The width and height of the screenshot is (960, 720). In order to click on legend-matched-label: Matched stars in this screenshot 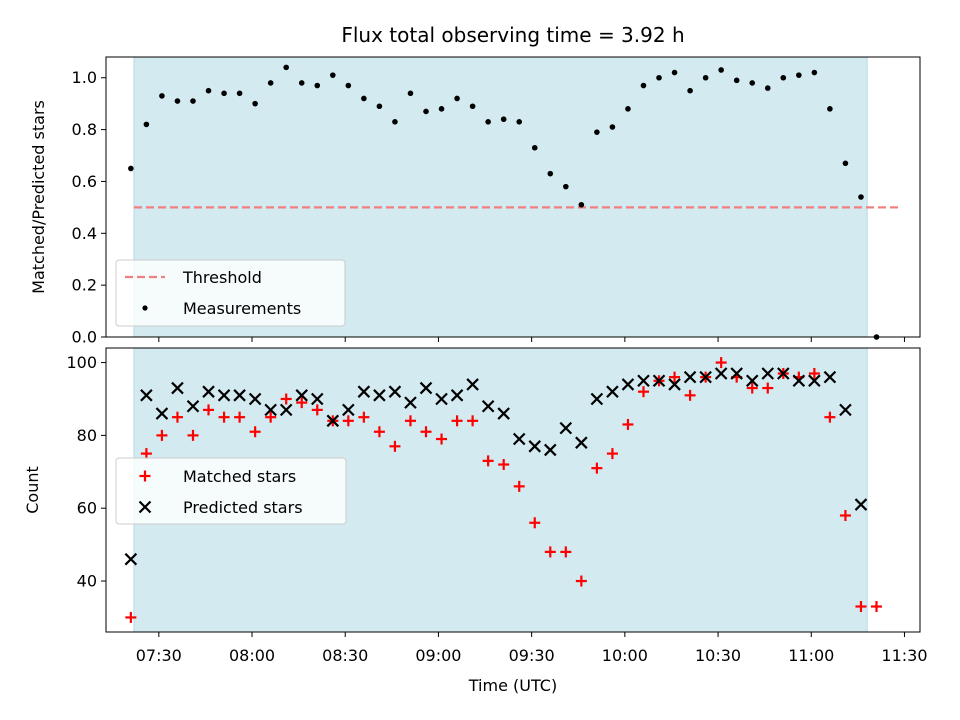, I will do `click(239, 476)`.